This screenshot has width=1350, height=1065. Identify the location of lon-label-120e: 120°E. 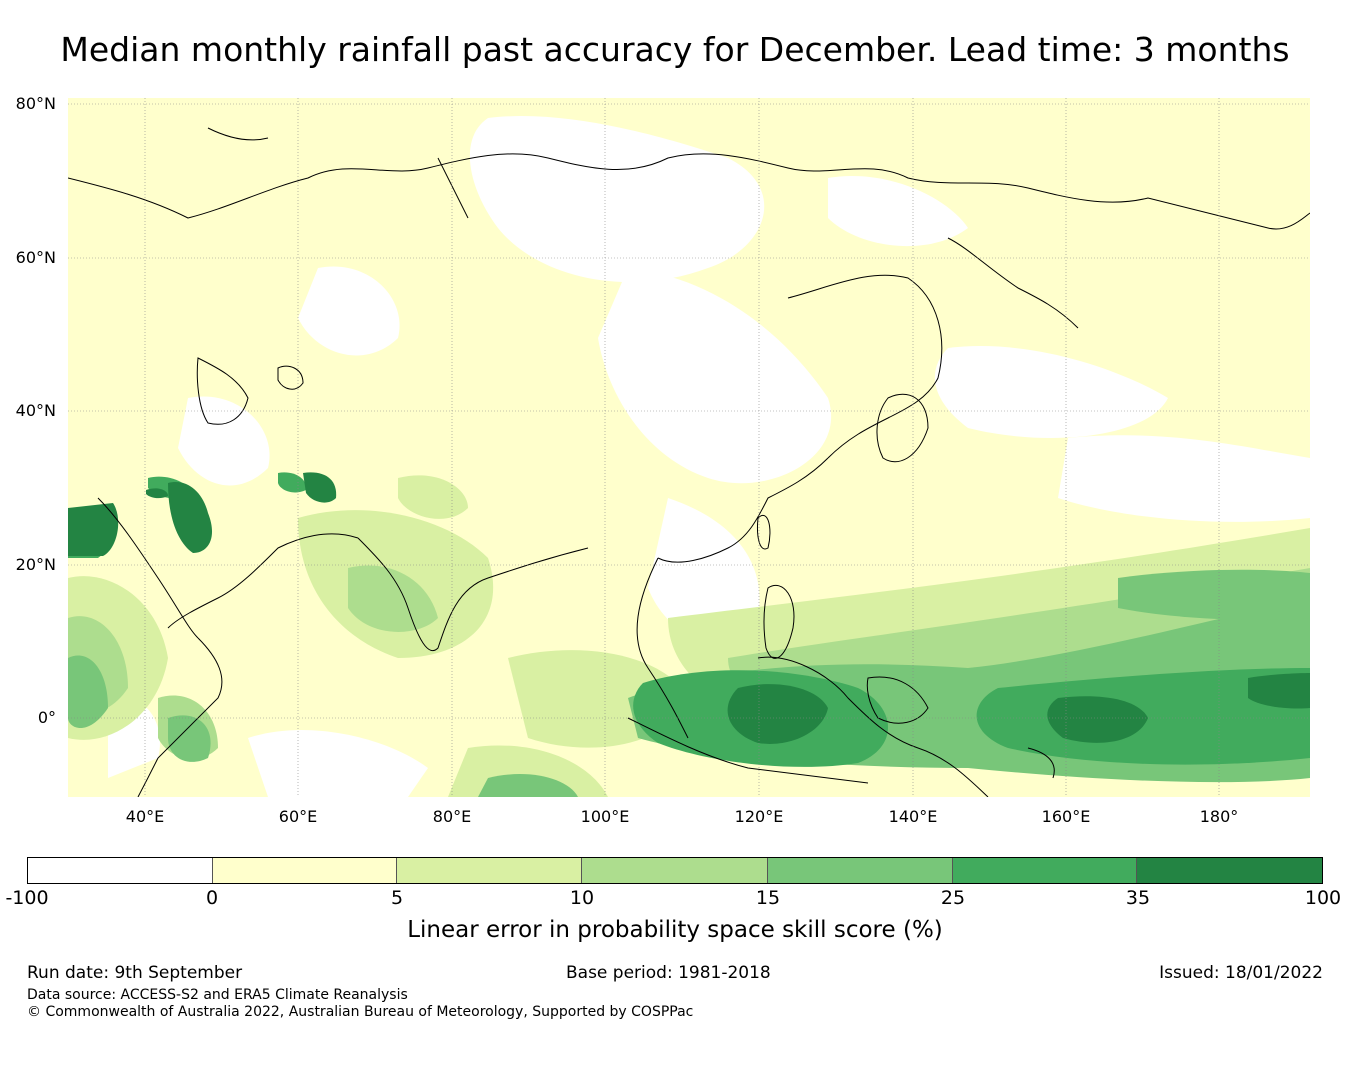
(759, 816).